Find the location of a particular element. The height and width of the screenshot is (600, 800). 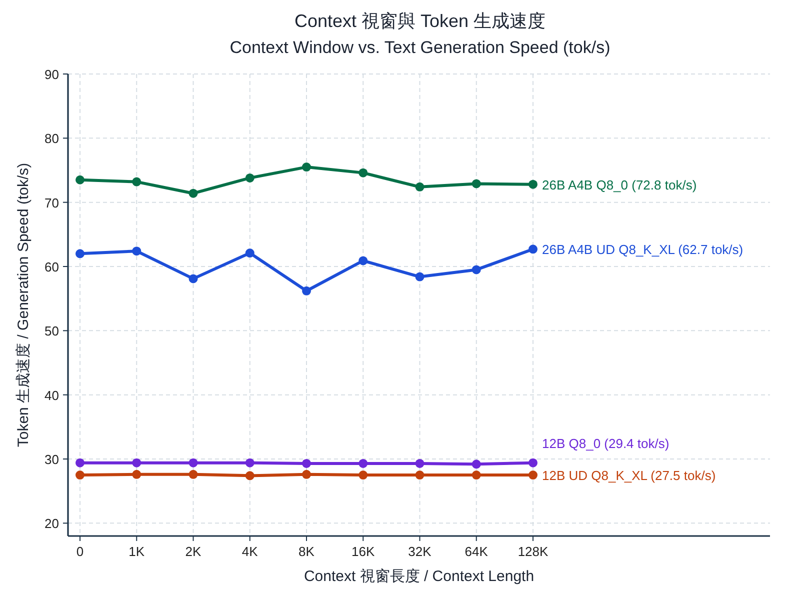

series-label: 12B Q8_0 (29.4 tok/s) is located at coordinates (606, 444).